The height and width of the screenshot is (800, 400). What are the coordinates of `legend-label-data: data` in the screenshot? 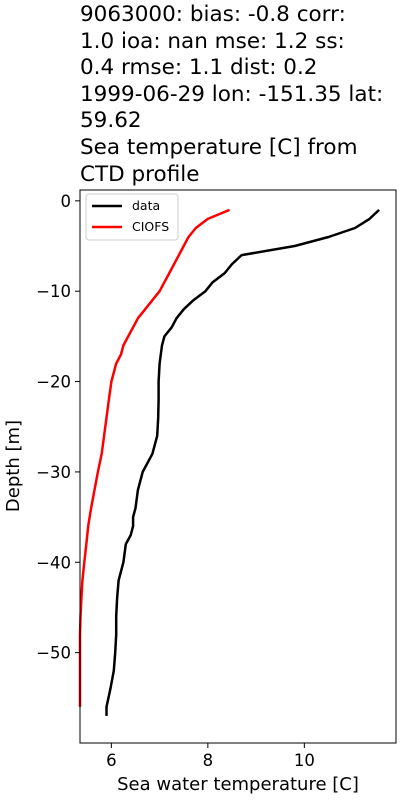 It's located at (146, 205).